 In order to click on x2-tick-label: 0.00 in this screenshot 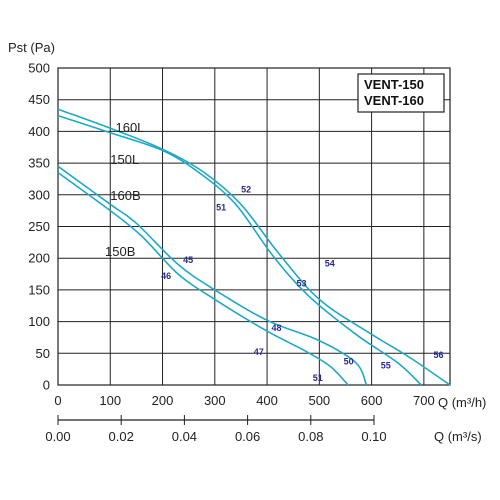, I will do `click(57, 436)`.